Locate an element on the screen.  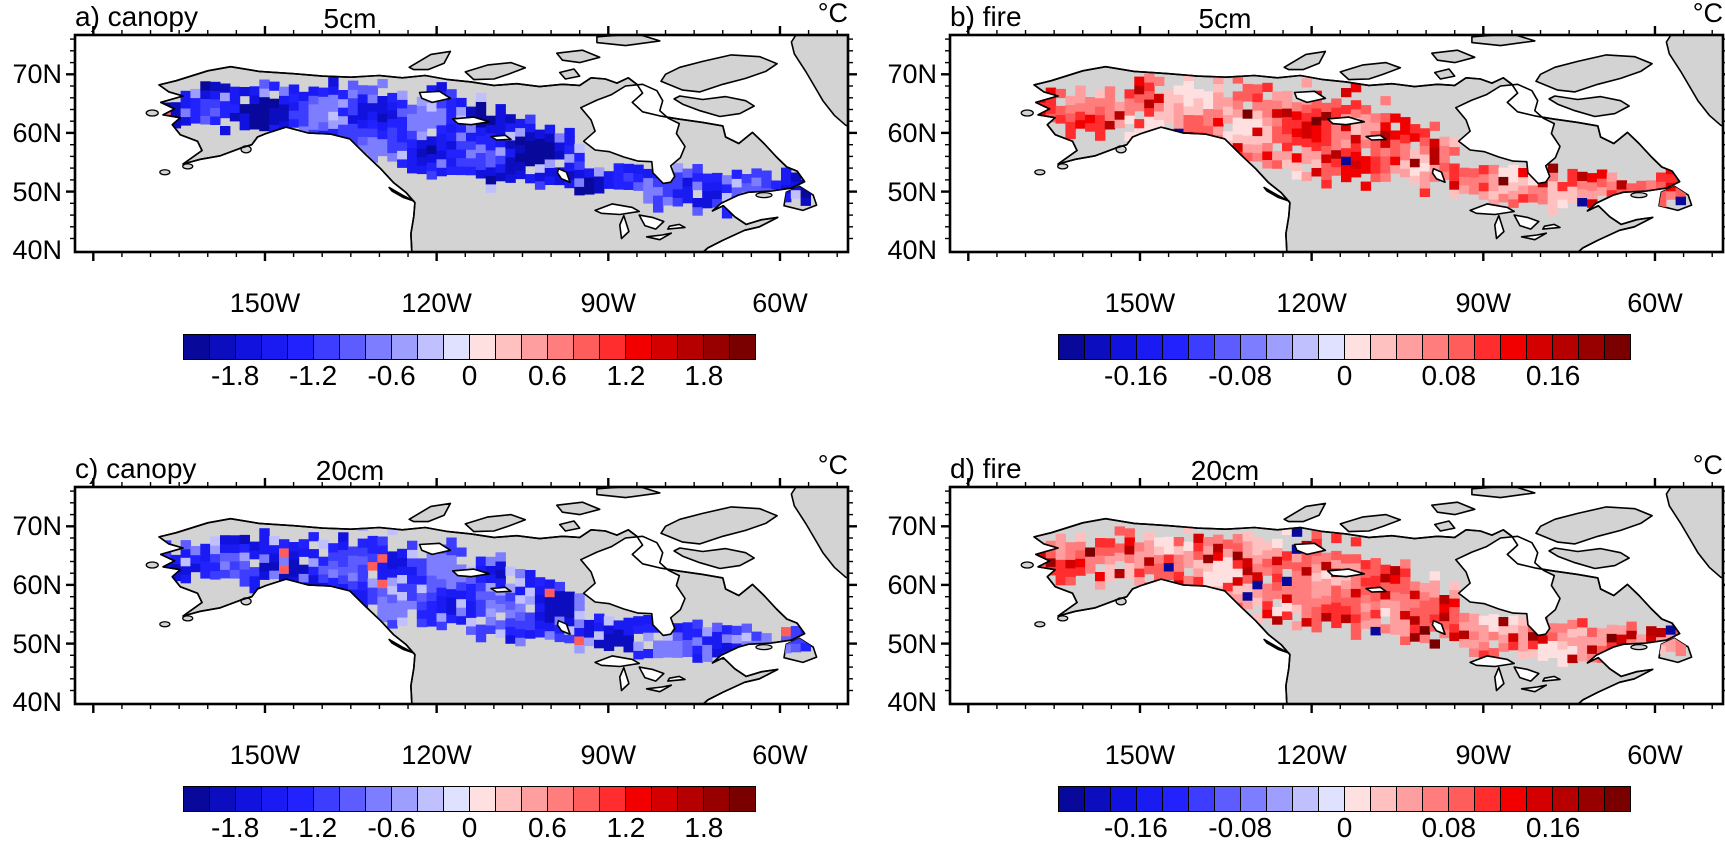
map-frame-border is located at coordinates (461, 143).